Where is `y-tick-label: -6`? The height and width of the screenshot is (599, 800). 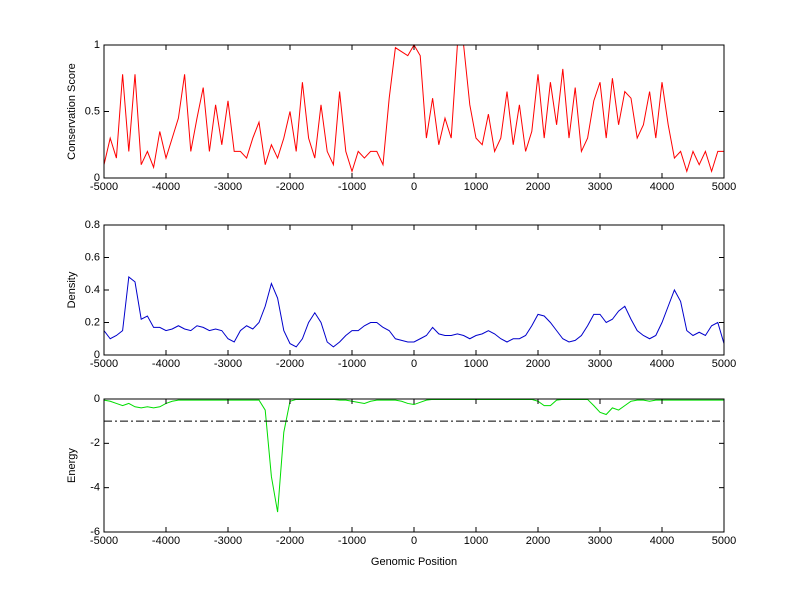
y-tick-label: -6 is located at coordinates (95, 532).